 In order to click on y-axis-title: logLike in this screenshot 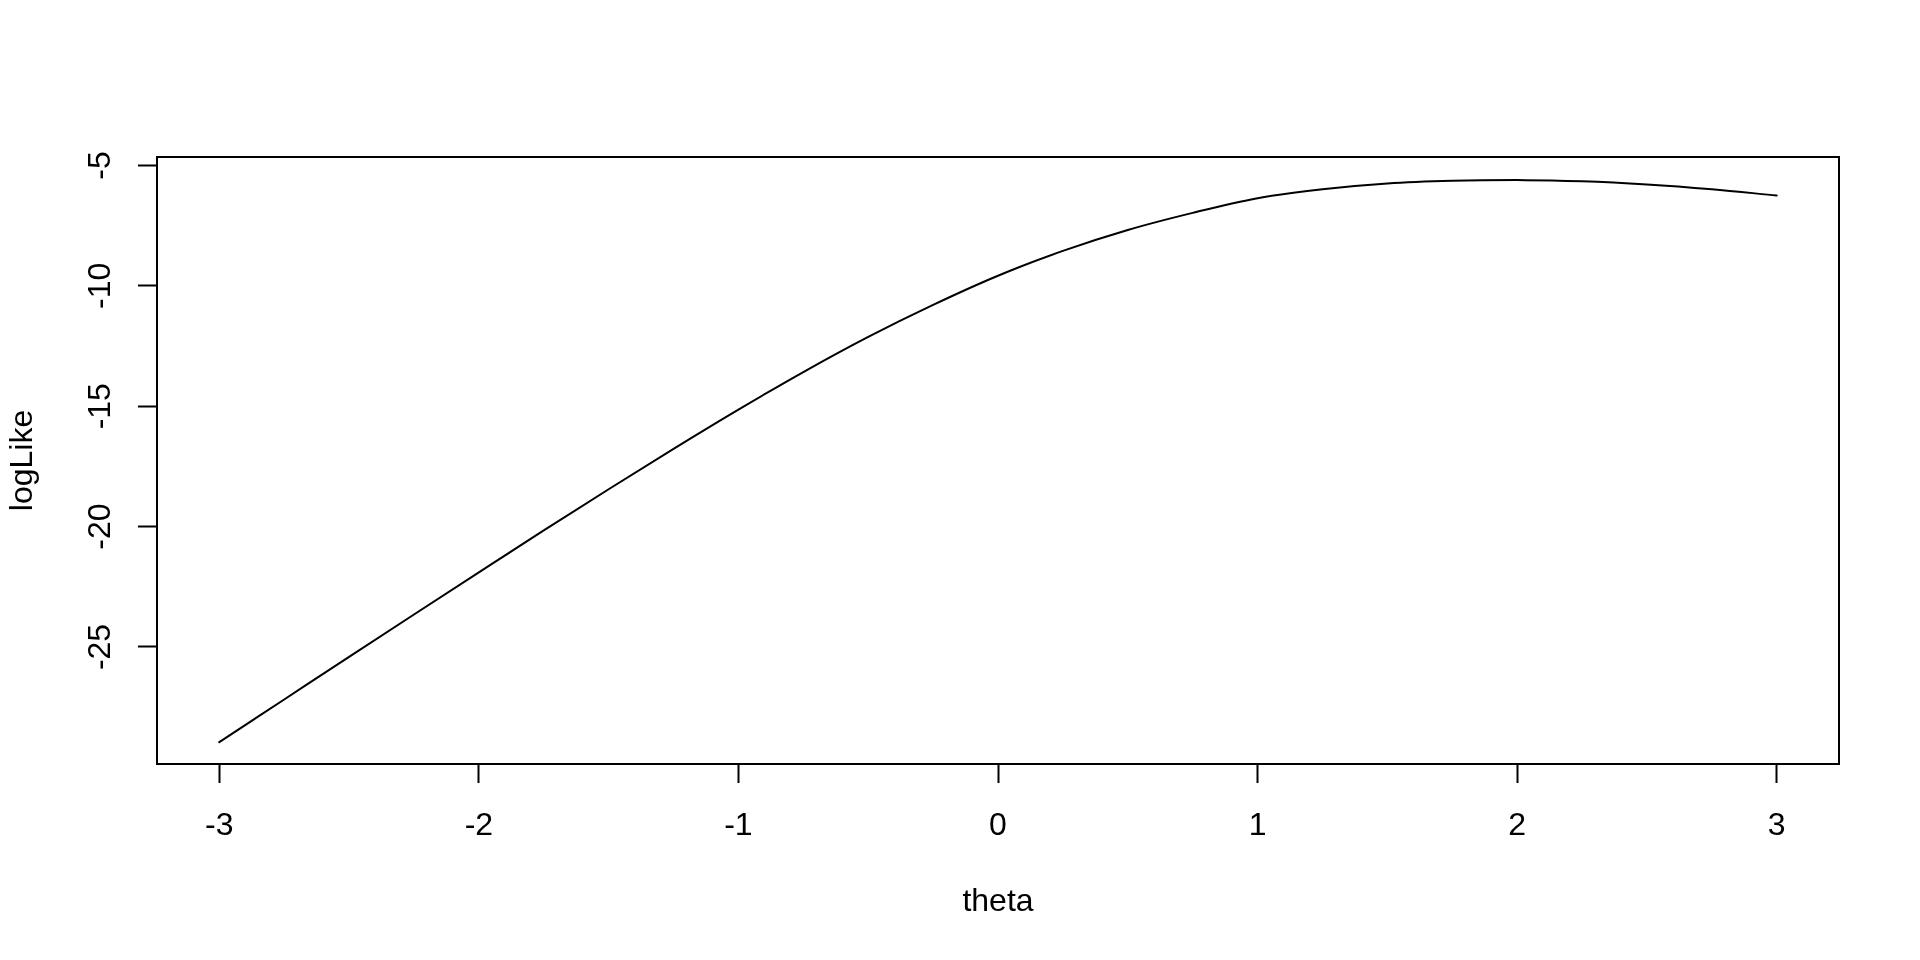, I will do `click(21, 460)`.